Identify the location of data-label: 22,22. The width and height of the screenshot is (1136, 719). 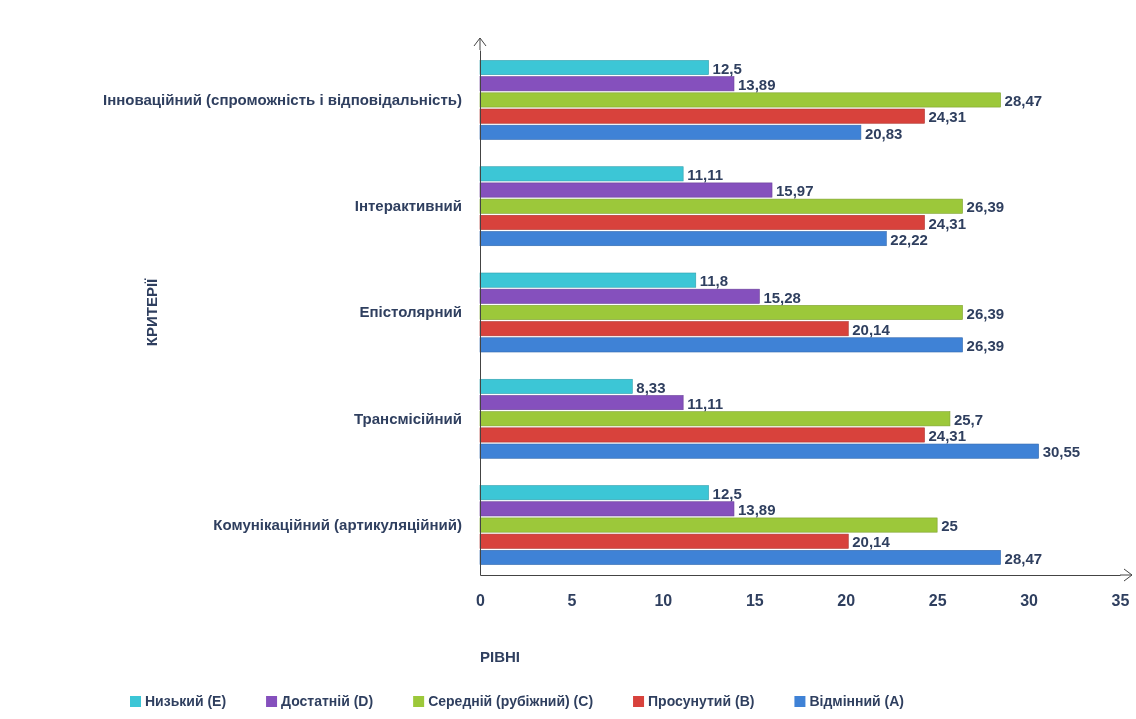
(909, 239).